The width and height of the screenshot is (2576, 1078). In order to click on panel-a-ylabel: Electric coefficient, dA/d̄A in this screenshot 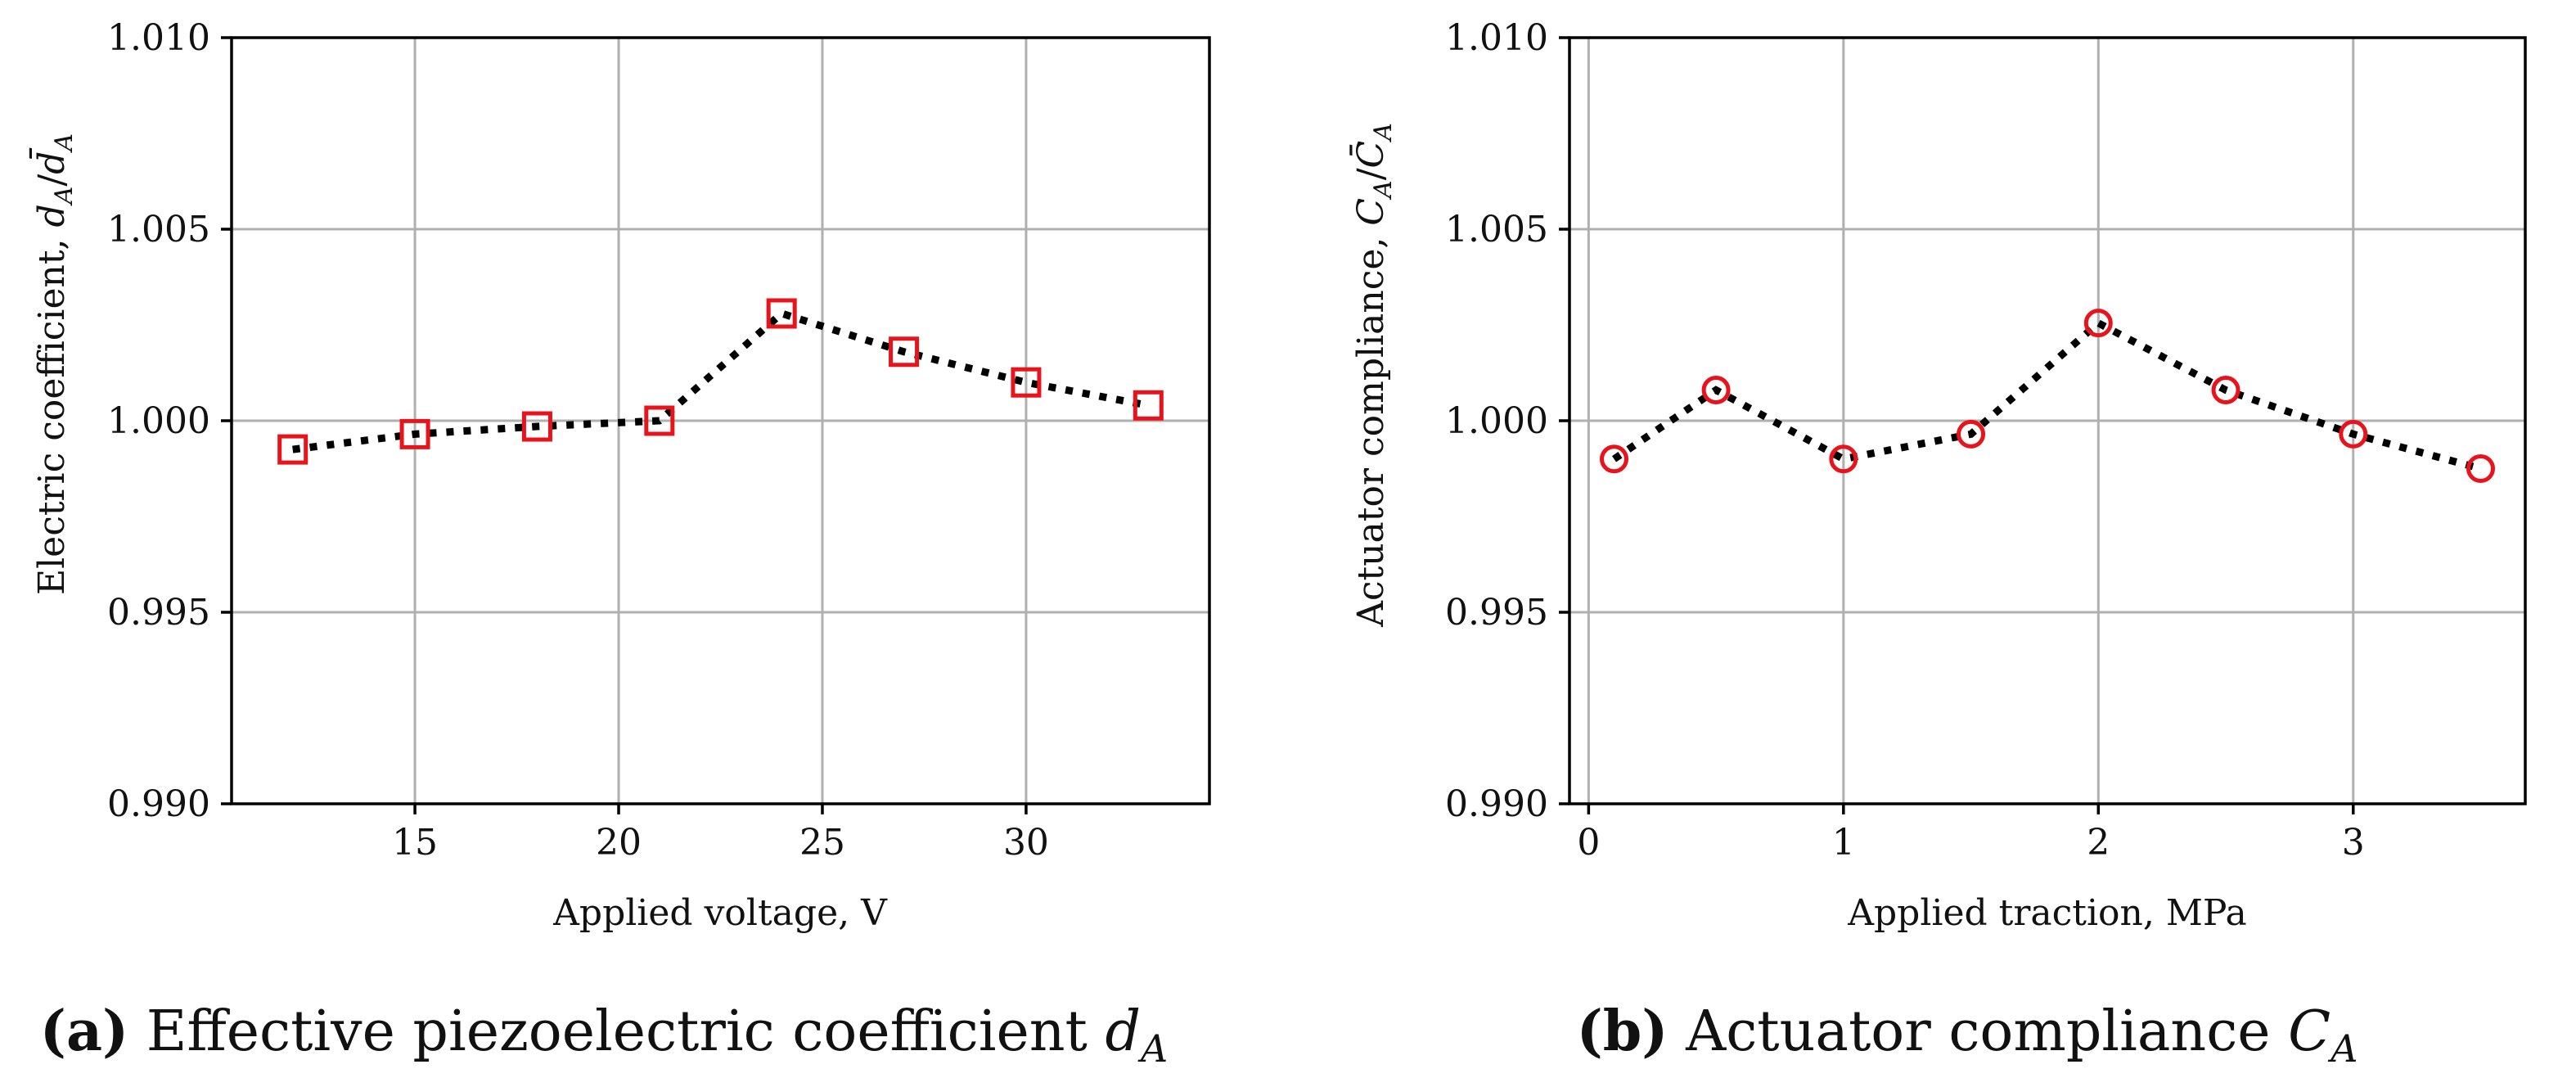, I will do `click(53, 364)`.